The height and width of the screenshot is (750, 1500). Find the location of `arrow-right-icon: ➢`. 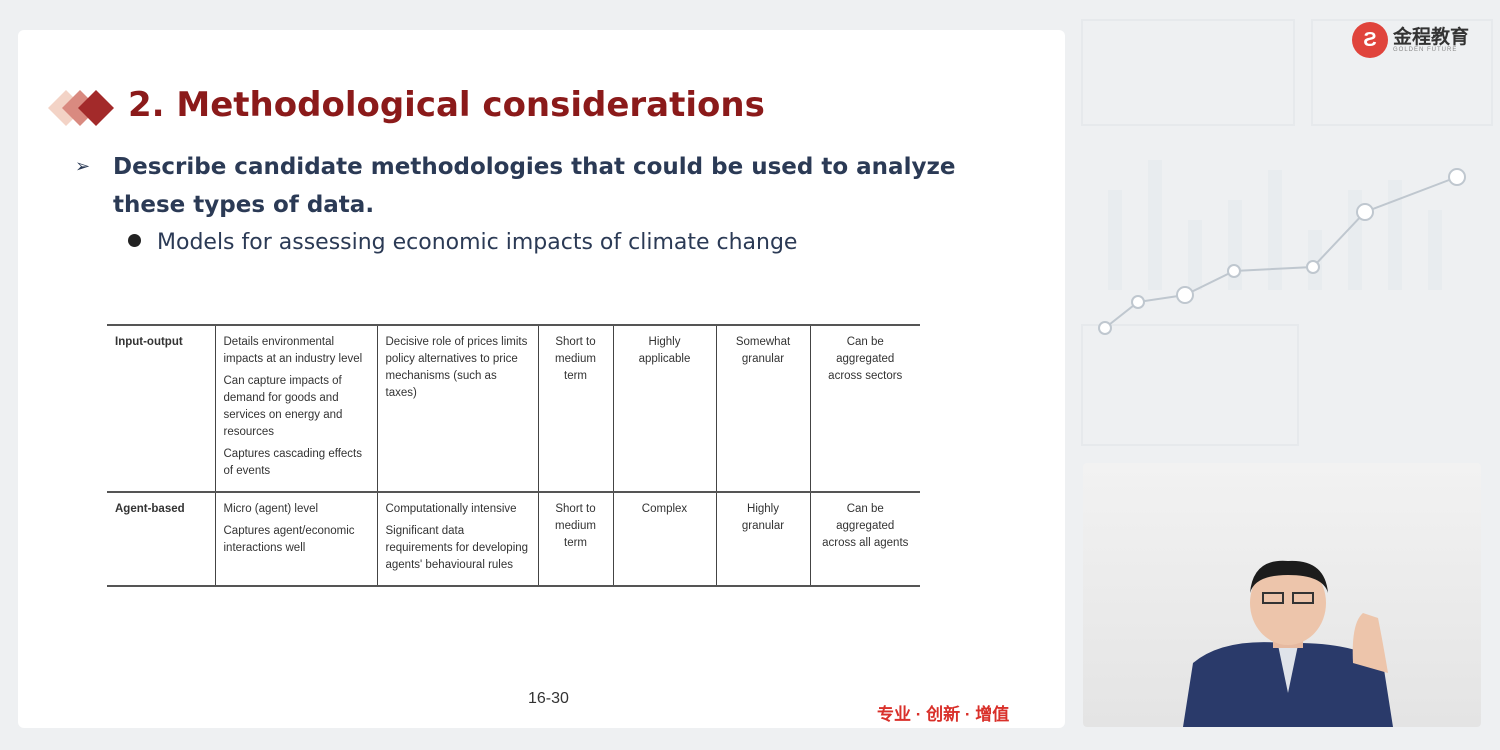

arrow-right-icon: ➢ is located at coordinates (83, 166).